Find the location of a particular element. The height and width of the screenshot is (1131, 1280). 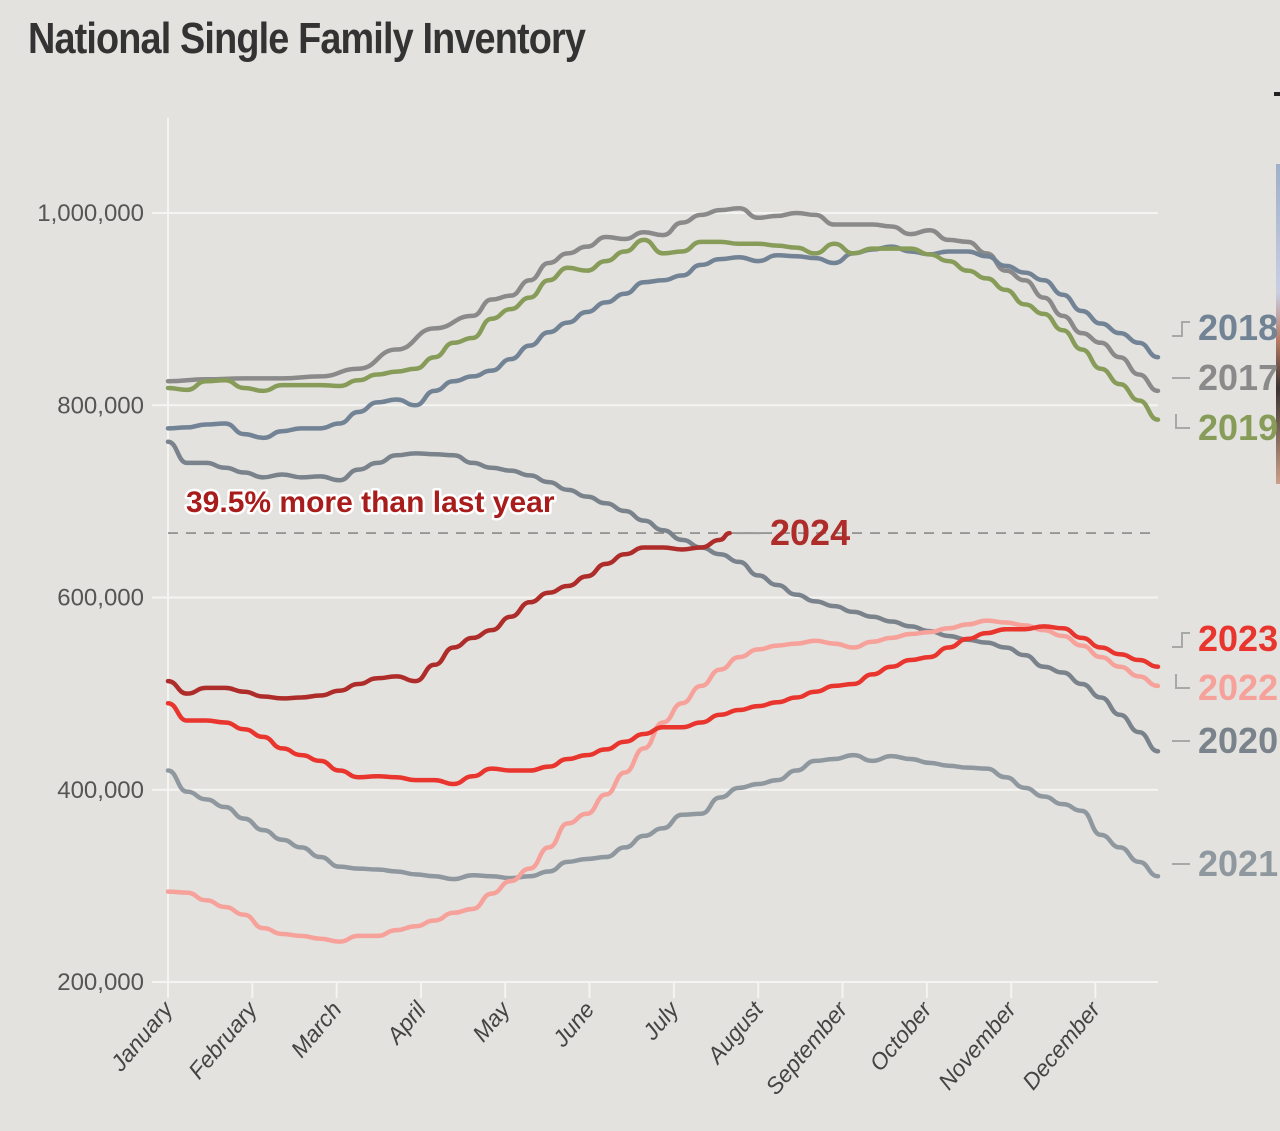

x-tick-label: December is located at coordinates (1061, 1044).